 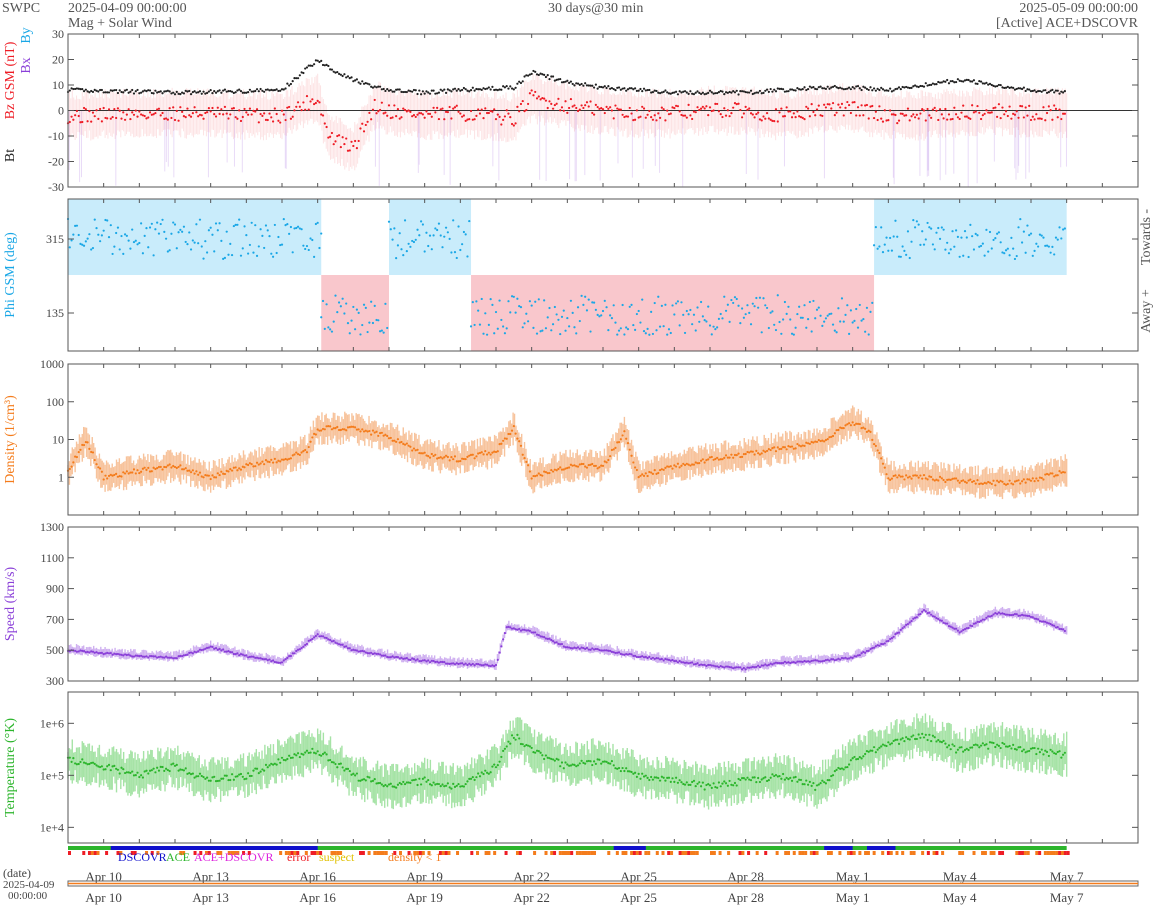 I want to click on y-tick-label: 0, so click(x=61, y=111).